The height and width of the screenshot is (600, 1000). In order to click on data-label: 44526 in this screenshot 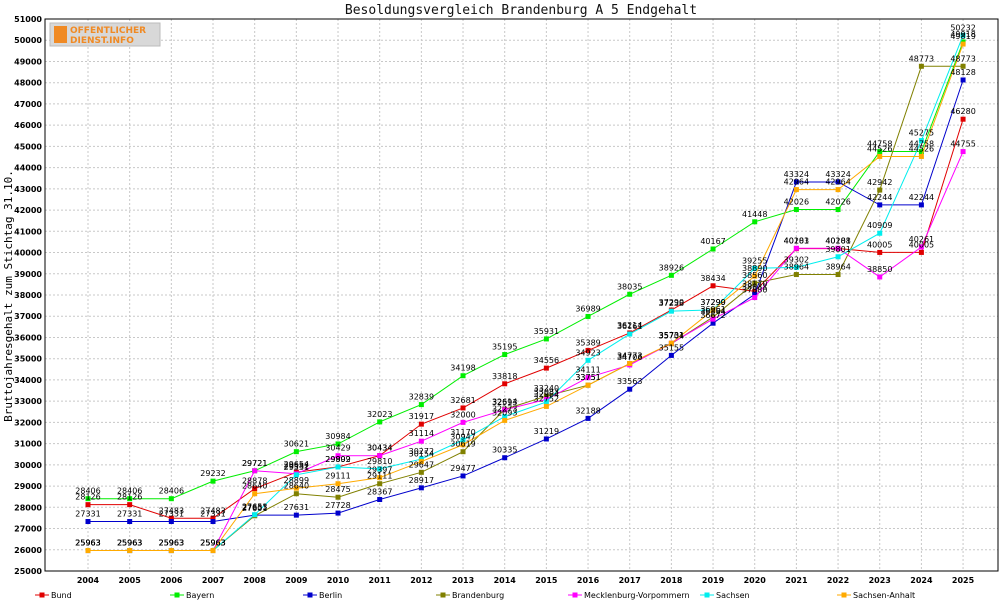, I will do `click(879, 148)`.